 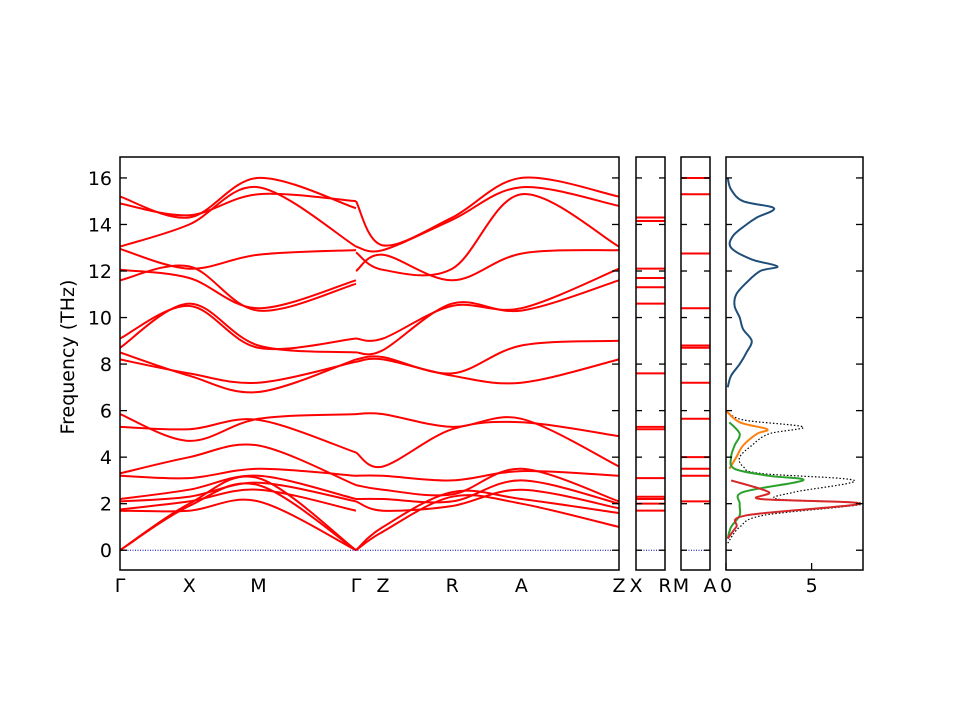 What do you see at coordinates (100, 179) in the screenshot?
I see `y-tick-label-16: 16` at bounding box center [100, 179].